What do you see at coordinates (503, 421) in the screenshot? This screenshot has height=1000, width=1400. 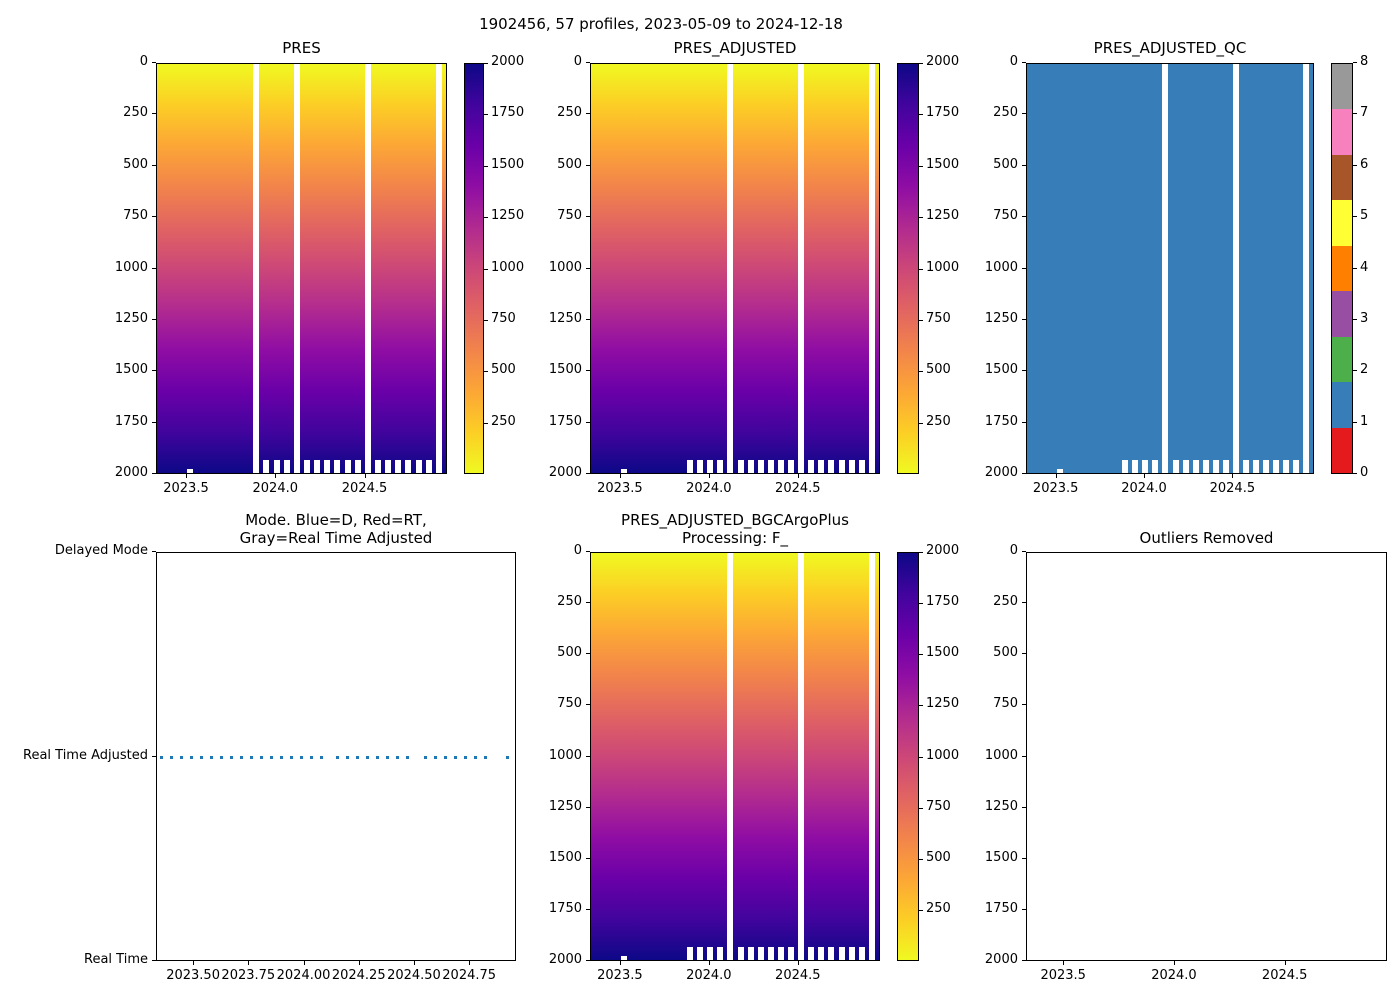 I see `colorbar-tick-label: 250` at bounding box center [503, 421].